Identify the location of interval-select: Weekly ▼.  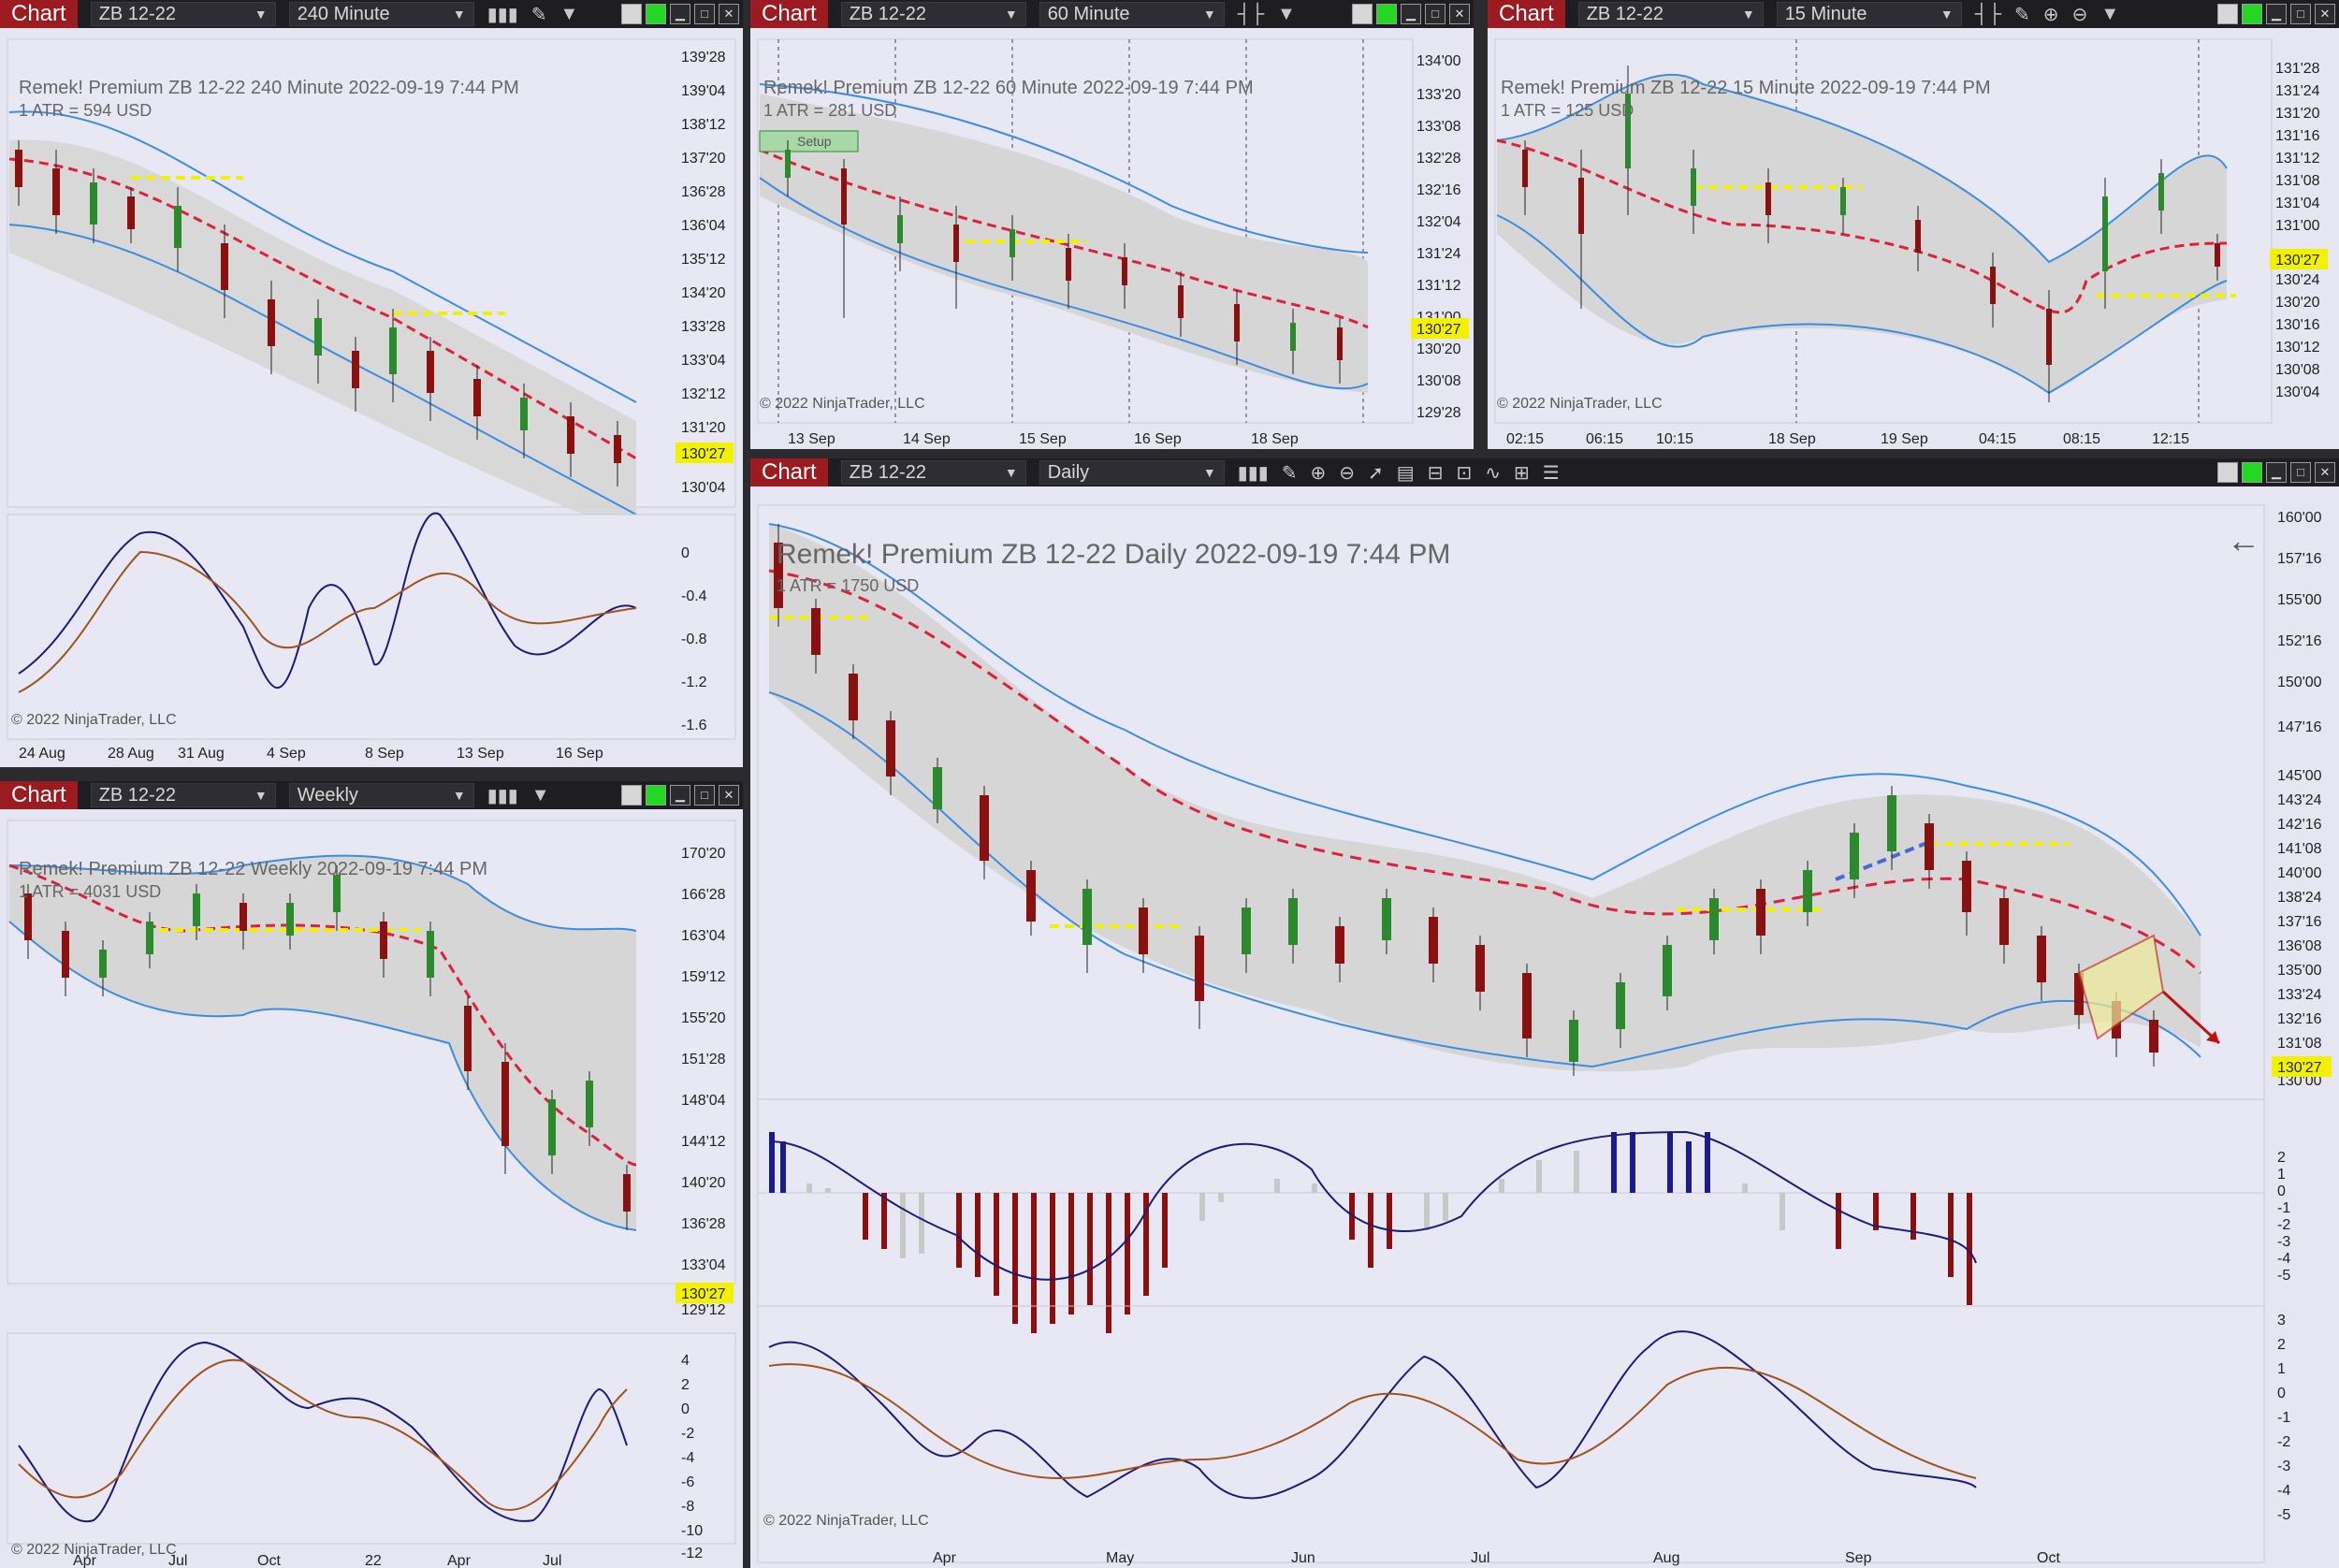
(381, 795).